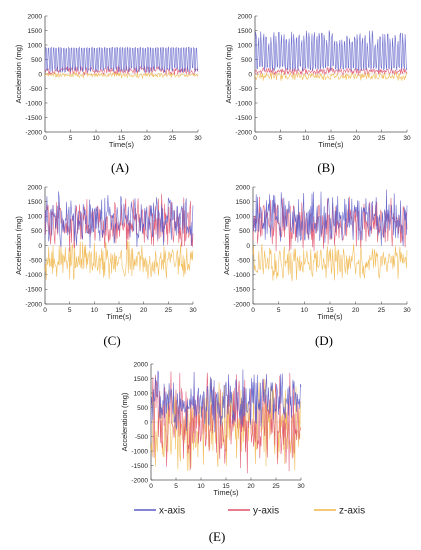 The height and width of the screenshot is (550, 421). I want to click on panel-label: (A), so click(120, 167).